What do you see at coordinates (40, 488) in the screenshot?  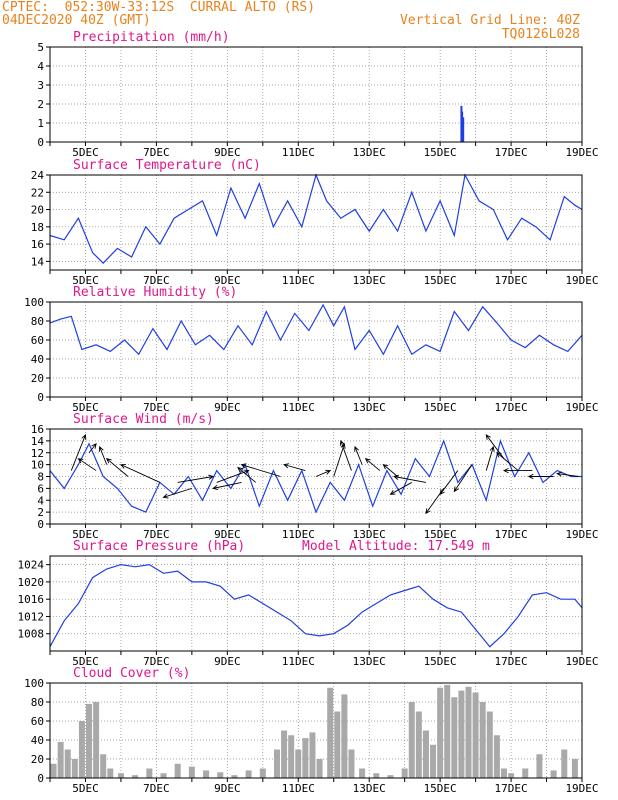 I see `y-tick-label: 6` at bounding box center [40, 488].